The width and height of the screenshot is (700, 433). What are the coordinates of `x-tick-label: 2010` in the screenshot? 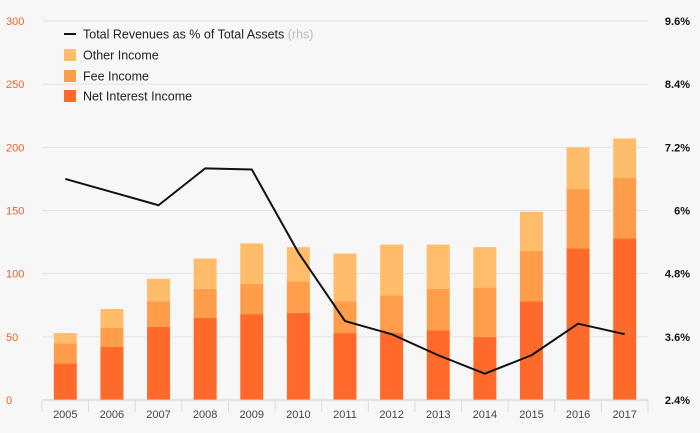 It's located at (298, 415).